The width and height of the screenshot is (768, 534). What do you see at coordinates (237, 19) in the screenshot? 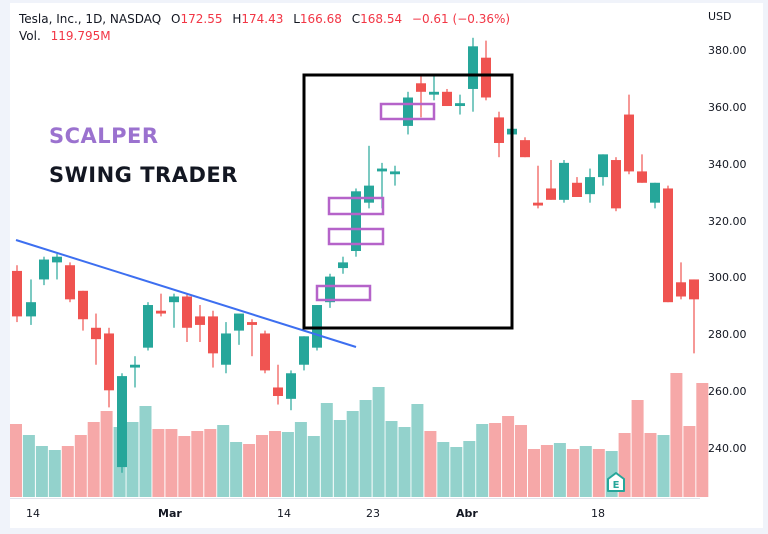
I see `high-label: H` at bounding box center [237, 19].